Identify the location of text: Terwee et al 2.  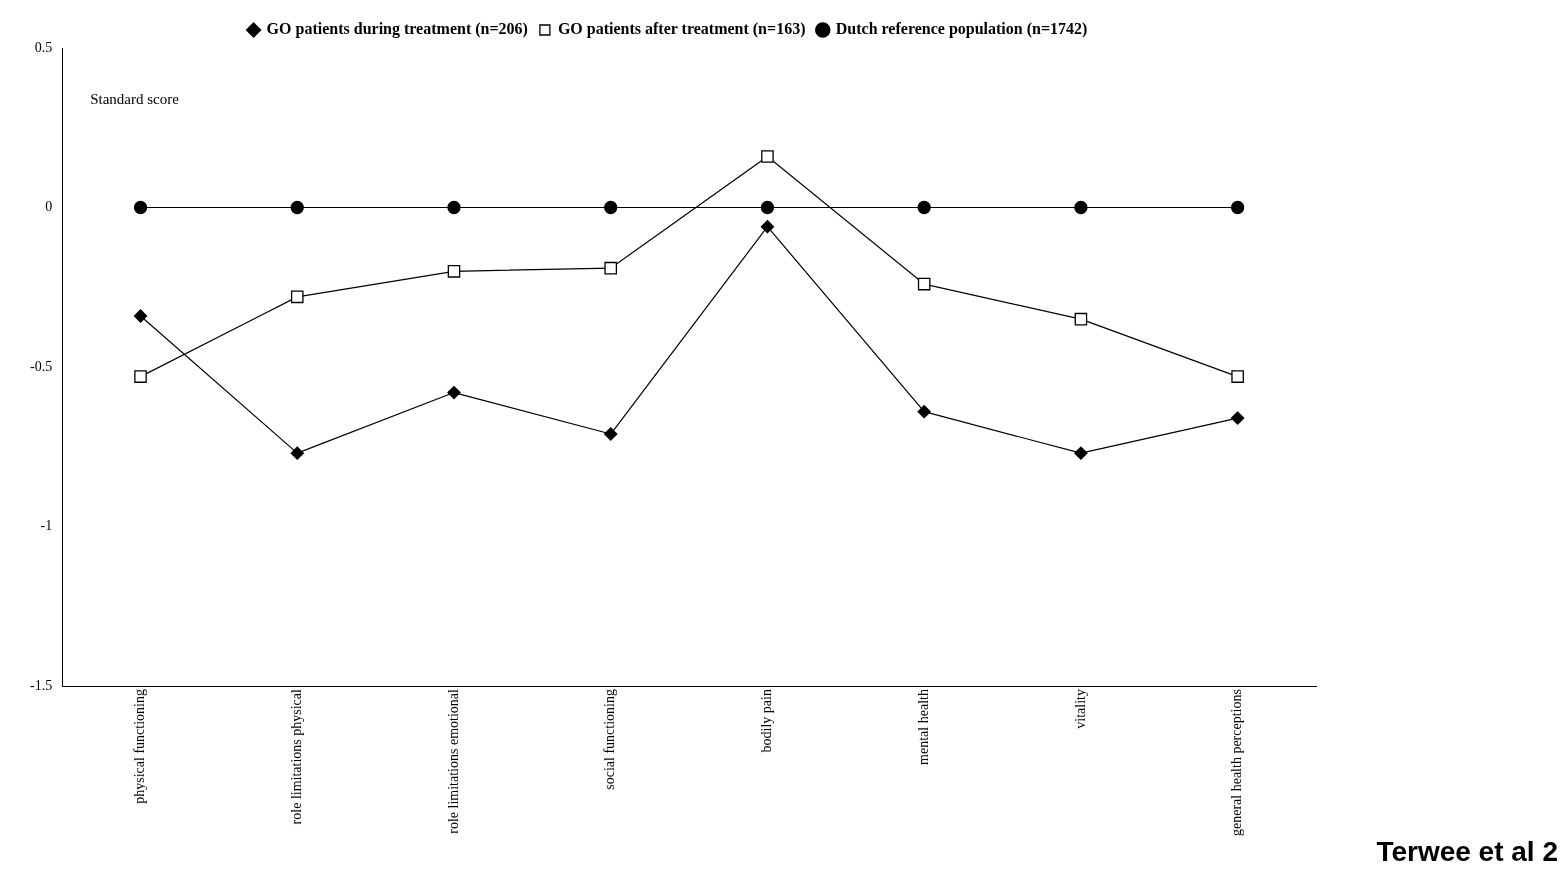
(1467, 851).